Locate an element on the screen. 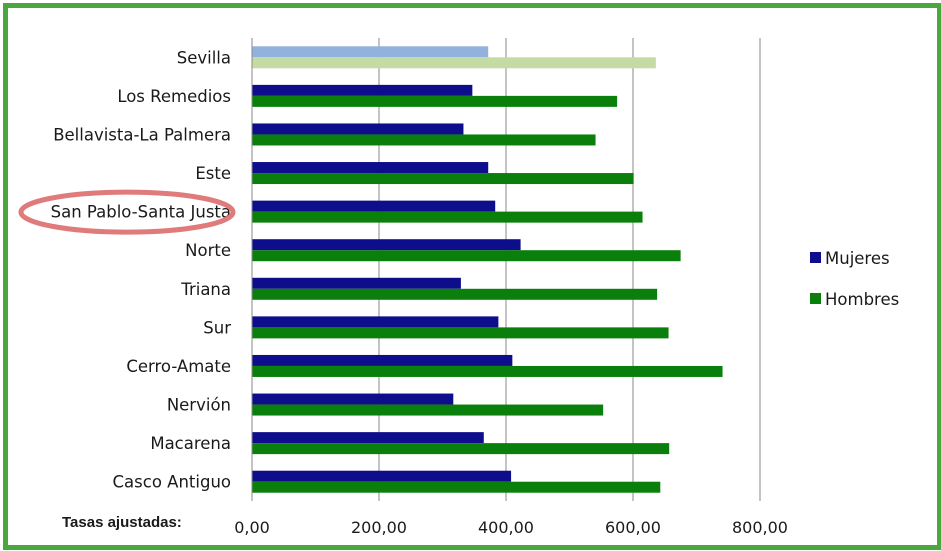  bar-hombres-macarena is located at coordinates (461, 449).